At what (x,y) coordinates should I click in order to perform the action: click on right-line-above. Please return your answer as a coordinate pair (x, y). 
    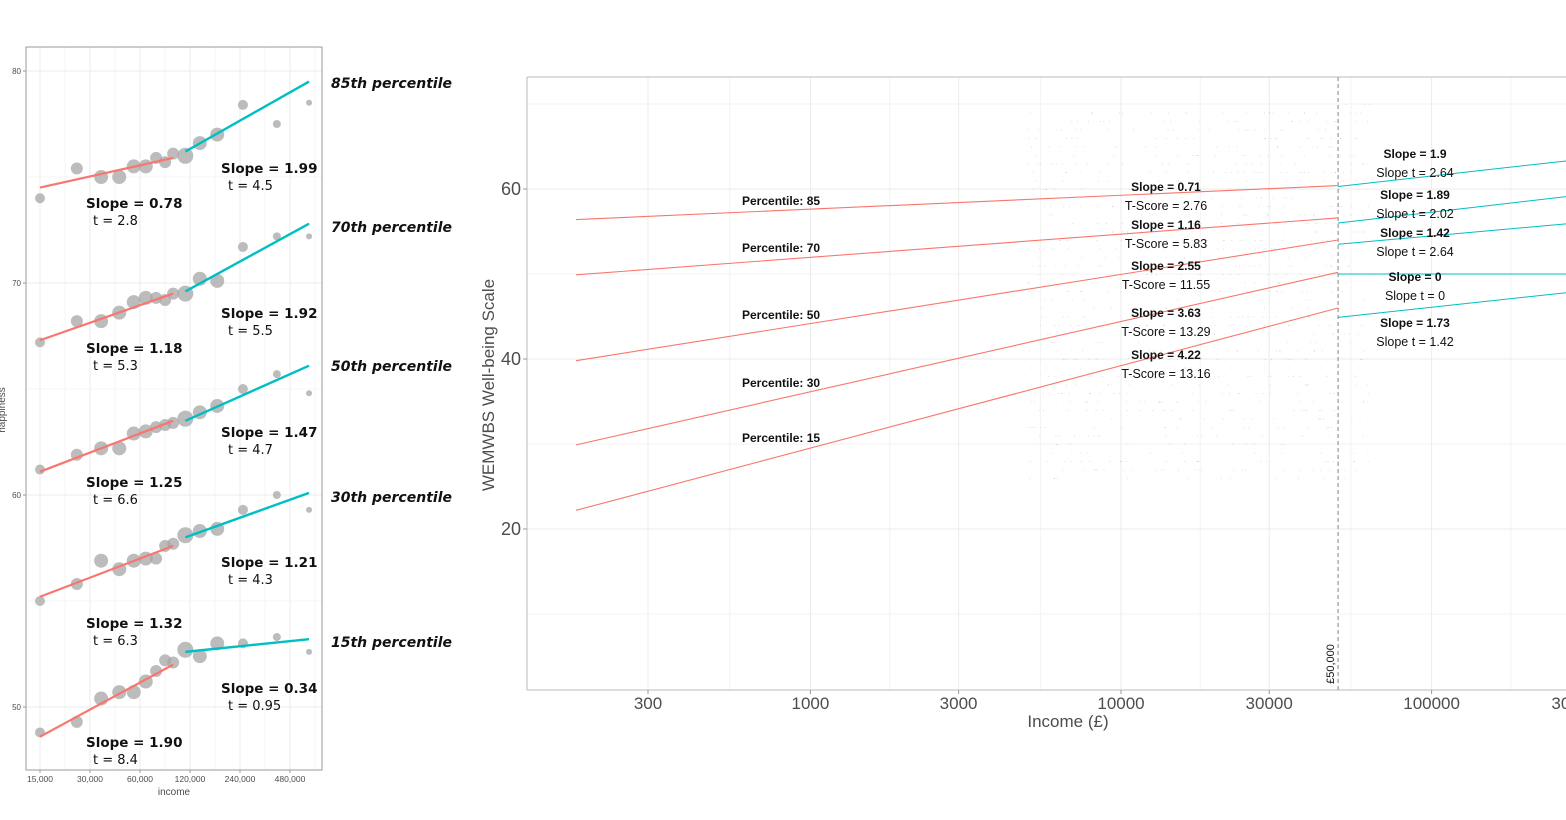
    Looking at the image, I should click on (1452, 305).